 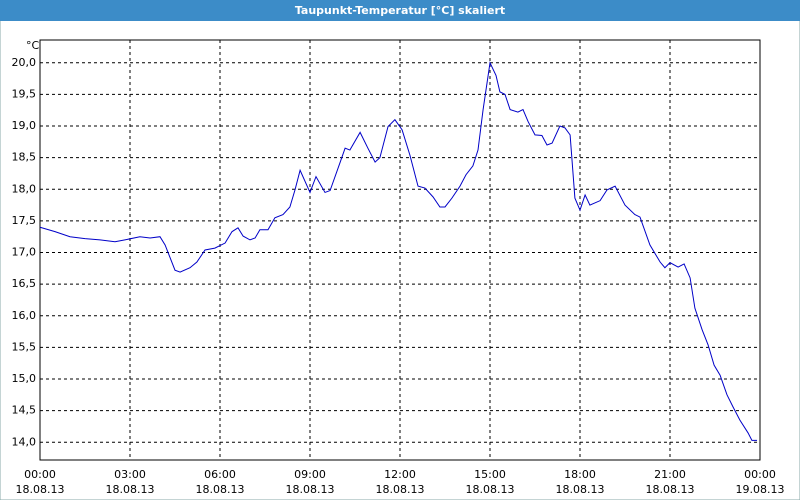 What do you see at coordinates (490, 474) in the screenshot?
I see `x-tick-label-line: 15:00` at bounding box center [490, 474].